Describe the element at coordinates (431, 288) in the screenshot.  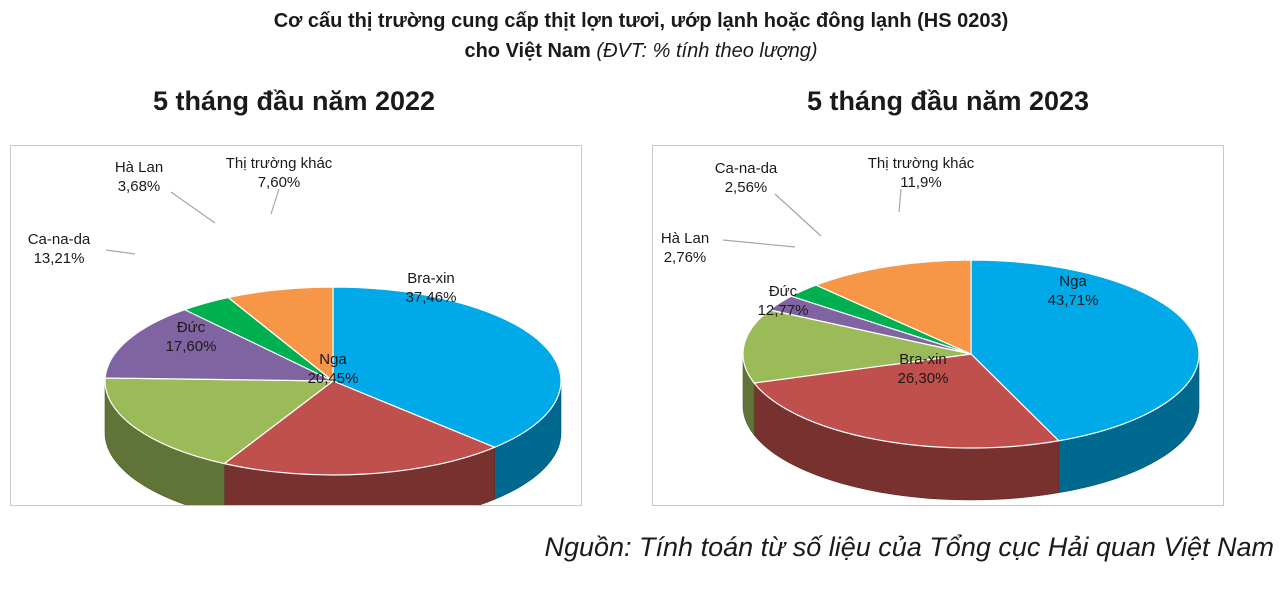
I see `pie-label-bra-xin: Bra-xin 37,46%` at that location.